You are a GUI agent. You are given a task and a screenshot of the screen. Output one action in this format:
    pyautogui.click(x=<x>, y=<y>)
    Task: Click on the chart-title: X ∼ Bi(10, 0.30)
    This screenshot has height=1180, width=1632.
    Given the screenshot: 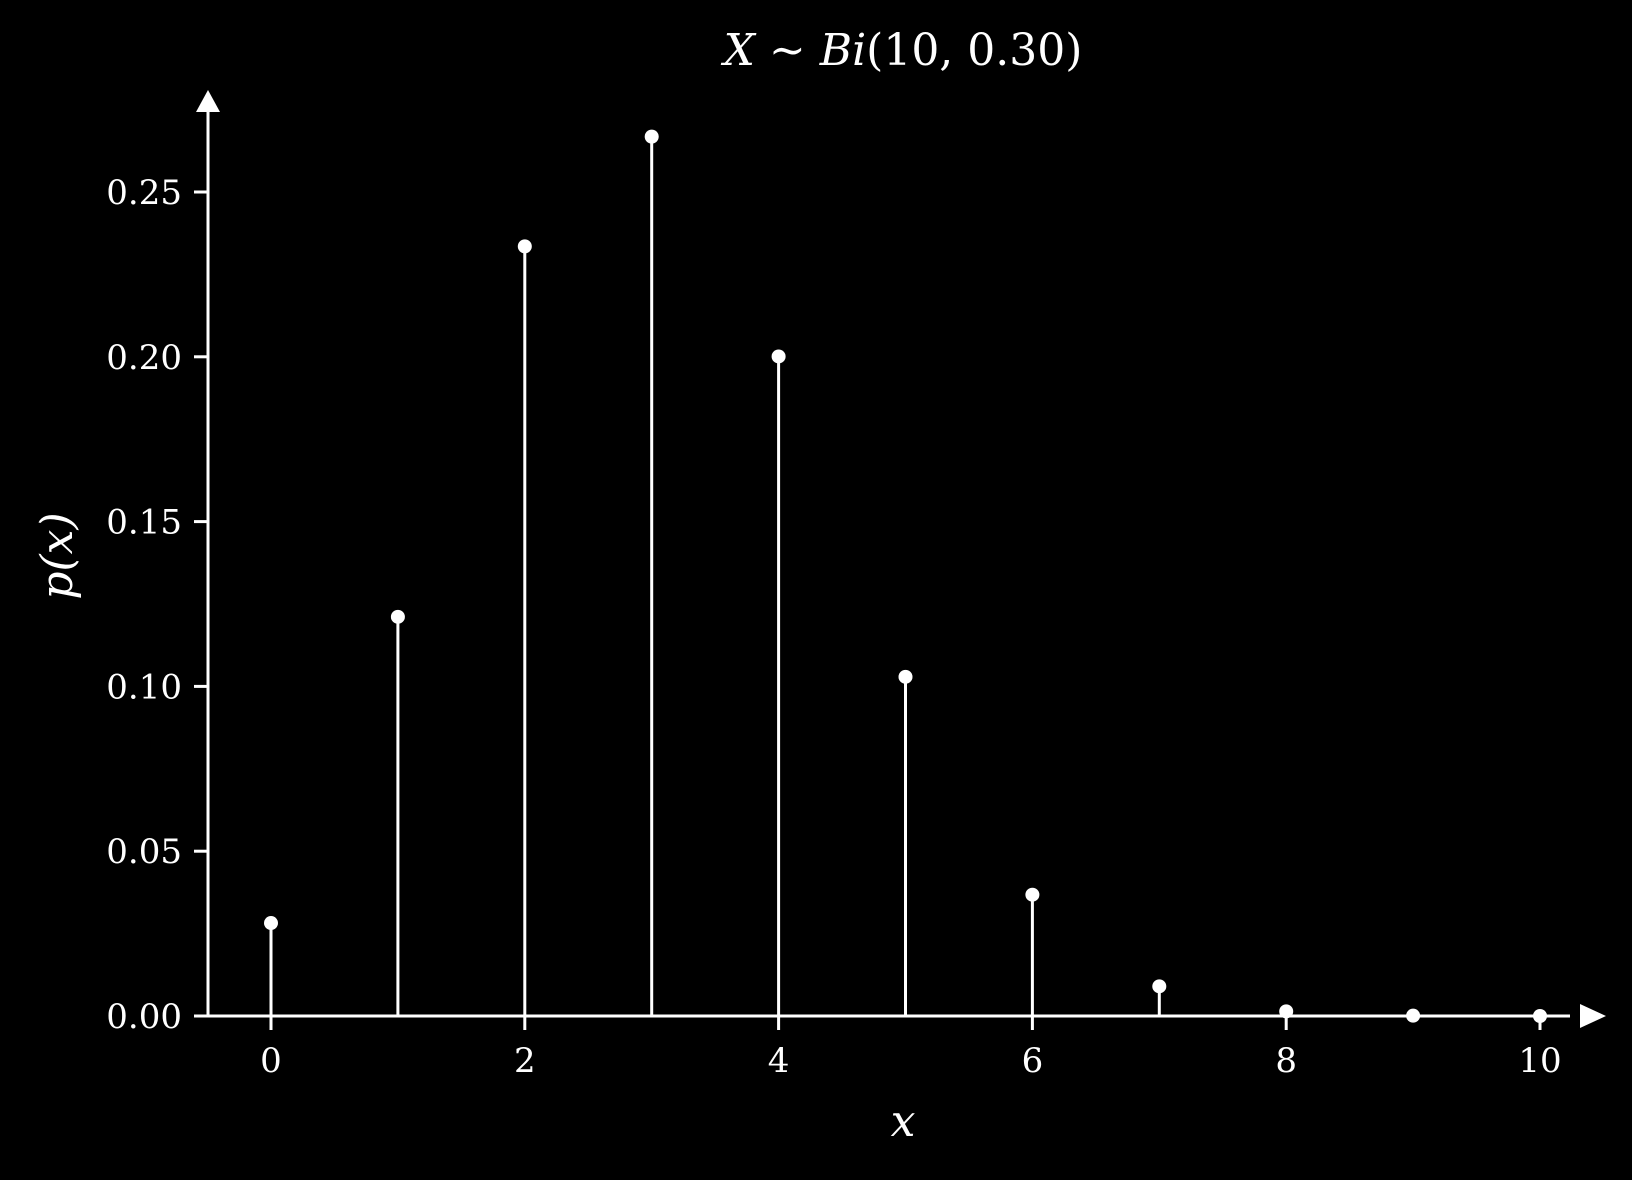 What is the action you would take?
    pyautogui.click(x=902, y=50)
    